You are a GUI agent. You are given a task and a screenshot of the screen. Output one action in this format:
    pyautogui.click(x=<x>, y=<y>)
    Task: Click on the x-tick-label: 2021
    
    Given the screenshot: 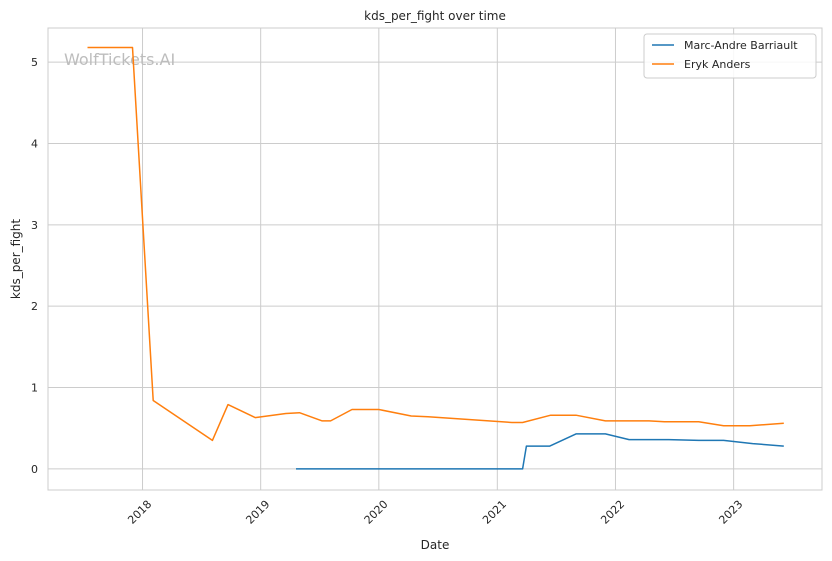 What is the action you would take?
    pyautogui.click(x=494, y=512)
    